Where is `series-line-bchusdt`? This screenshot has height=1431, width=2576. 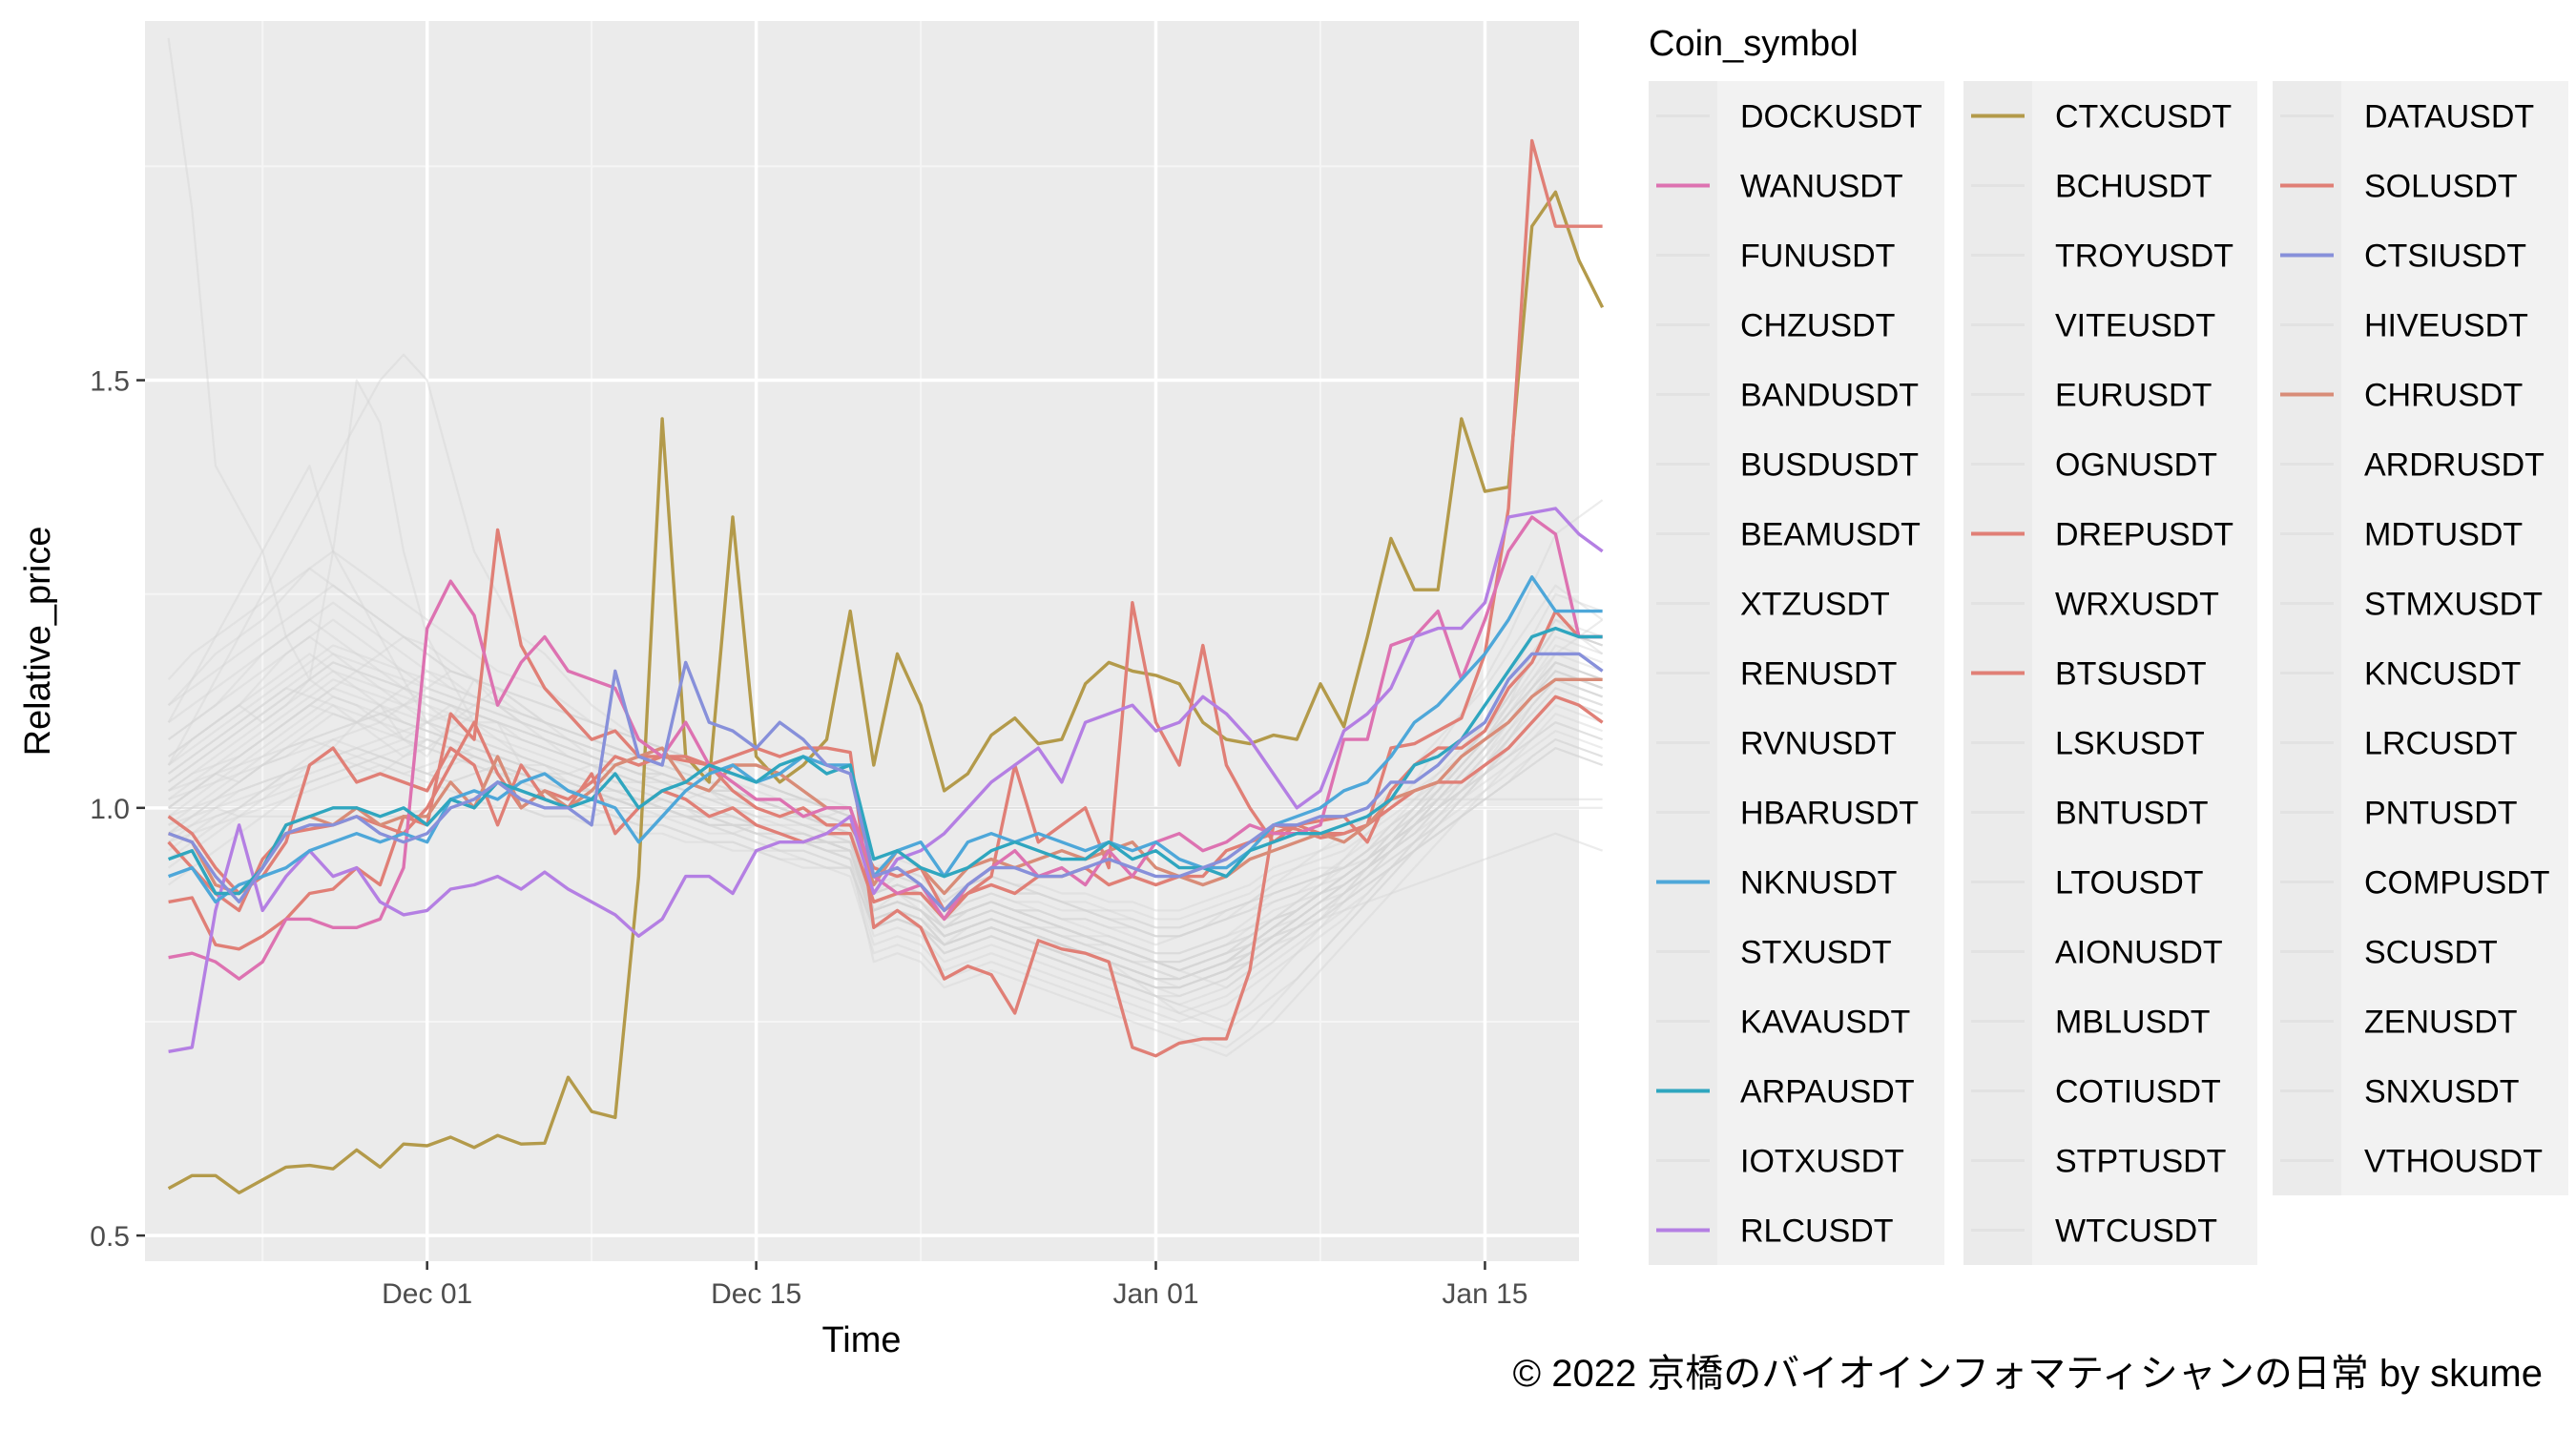
series-line-bchusdt is located at coordinates (885, 851).